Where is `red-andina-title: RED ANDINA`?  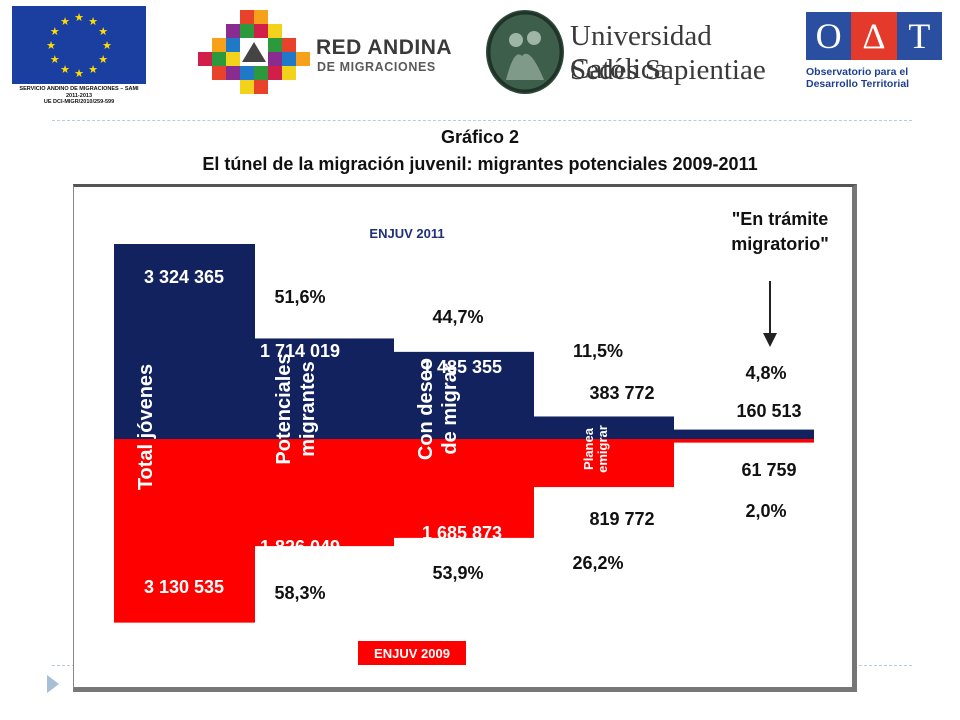
red-andina-title: RED ANDINA is located at coordinates (384, 47).